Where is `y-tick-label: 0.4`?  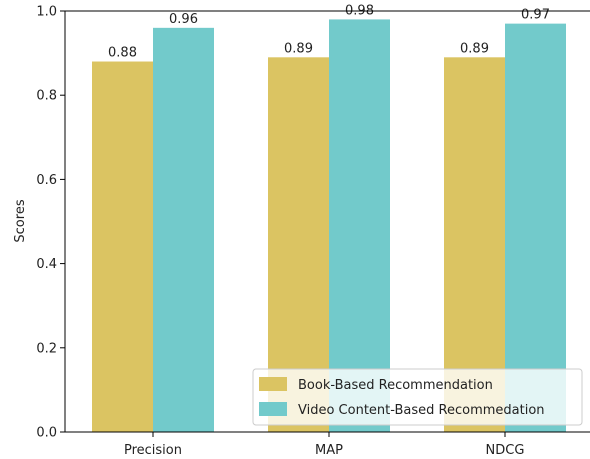 y-tick-label: 0.4 is located at coordinates (46, 264).